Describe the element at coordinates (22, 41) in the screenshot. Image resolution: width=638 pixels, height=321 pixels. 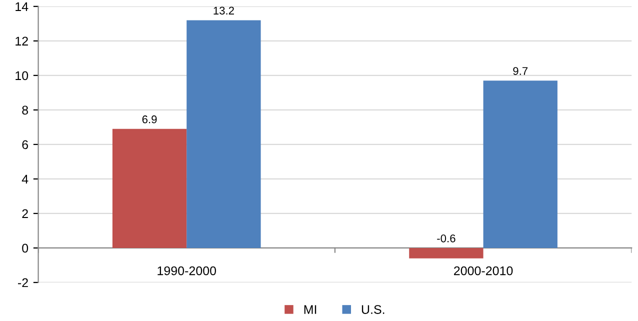
I see `y-tick-label: 12` at that location.